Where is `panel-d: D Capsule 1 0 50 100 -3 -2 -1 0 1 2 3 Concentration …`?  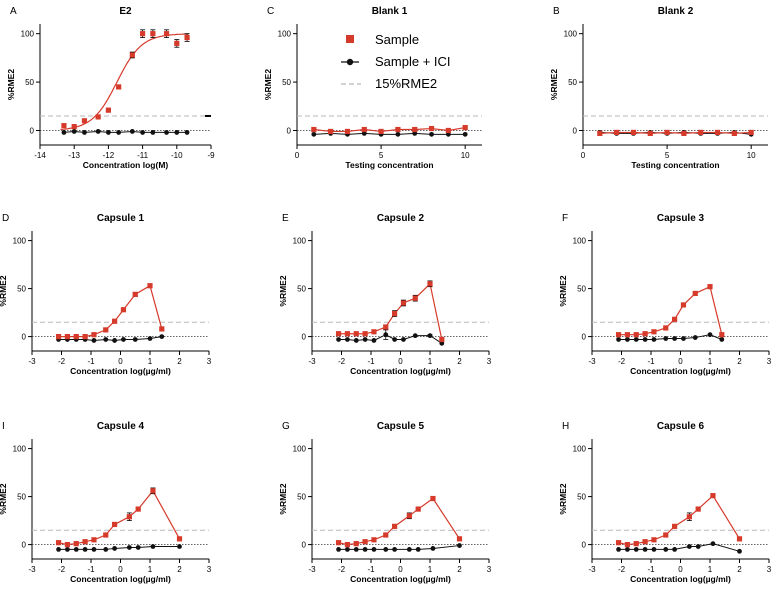 panel-d: D Capsule 1 0 50 100 -3 -2 -1 0 1 2 3 Concentration … is located at coordinates (106, 294).